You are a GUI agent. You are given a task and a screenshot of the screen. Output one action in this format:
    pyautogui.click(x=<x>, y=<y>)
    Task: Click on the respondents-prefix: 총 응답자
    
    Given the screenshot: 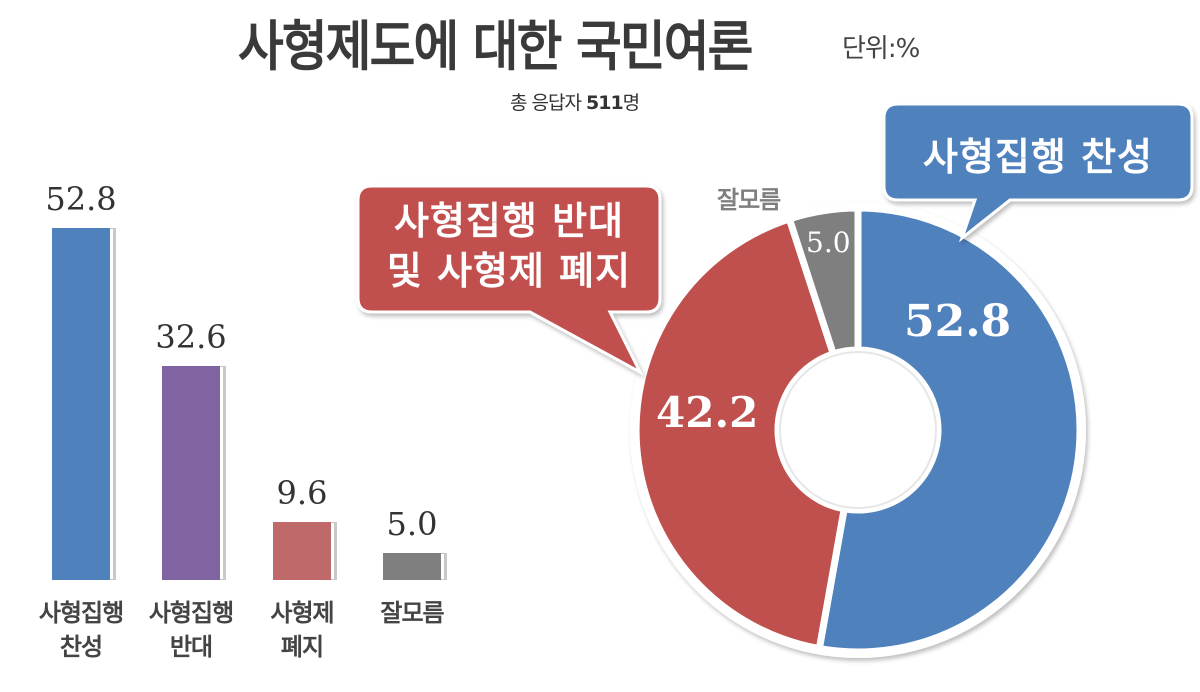 What is the action you would take?
    pyautogui.click(x=548, y=103)
    